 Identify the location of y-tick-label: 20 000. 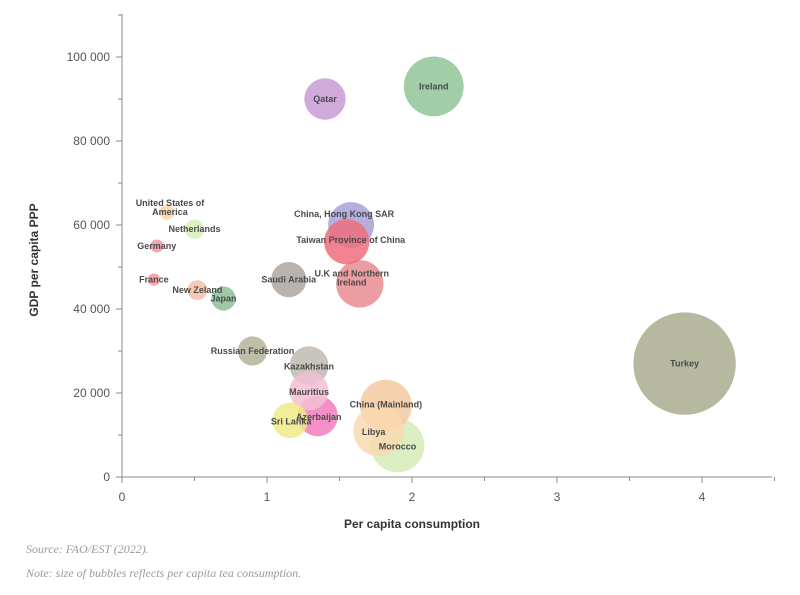
(91, 393).